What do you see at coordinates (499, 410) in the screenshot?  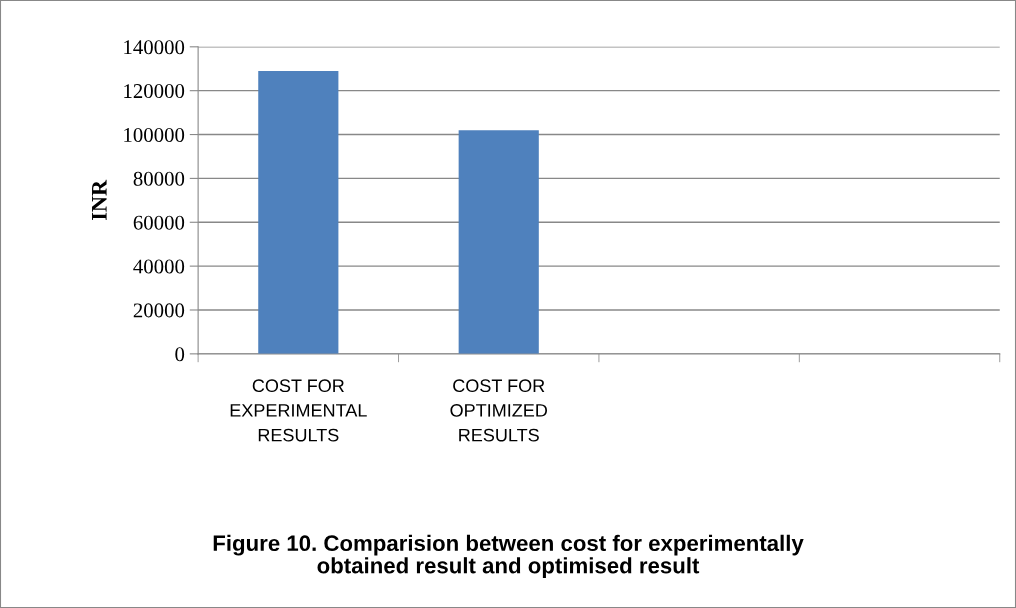 I see `x-tick-label: COST FOR OPTIMIZED RESULTS` at bounding box center [499, 410].